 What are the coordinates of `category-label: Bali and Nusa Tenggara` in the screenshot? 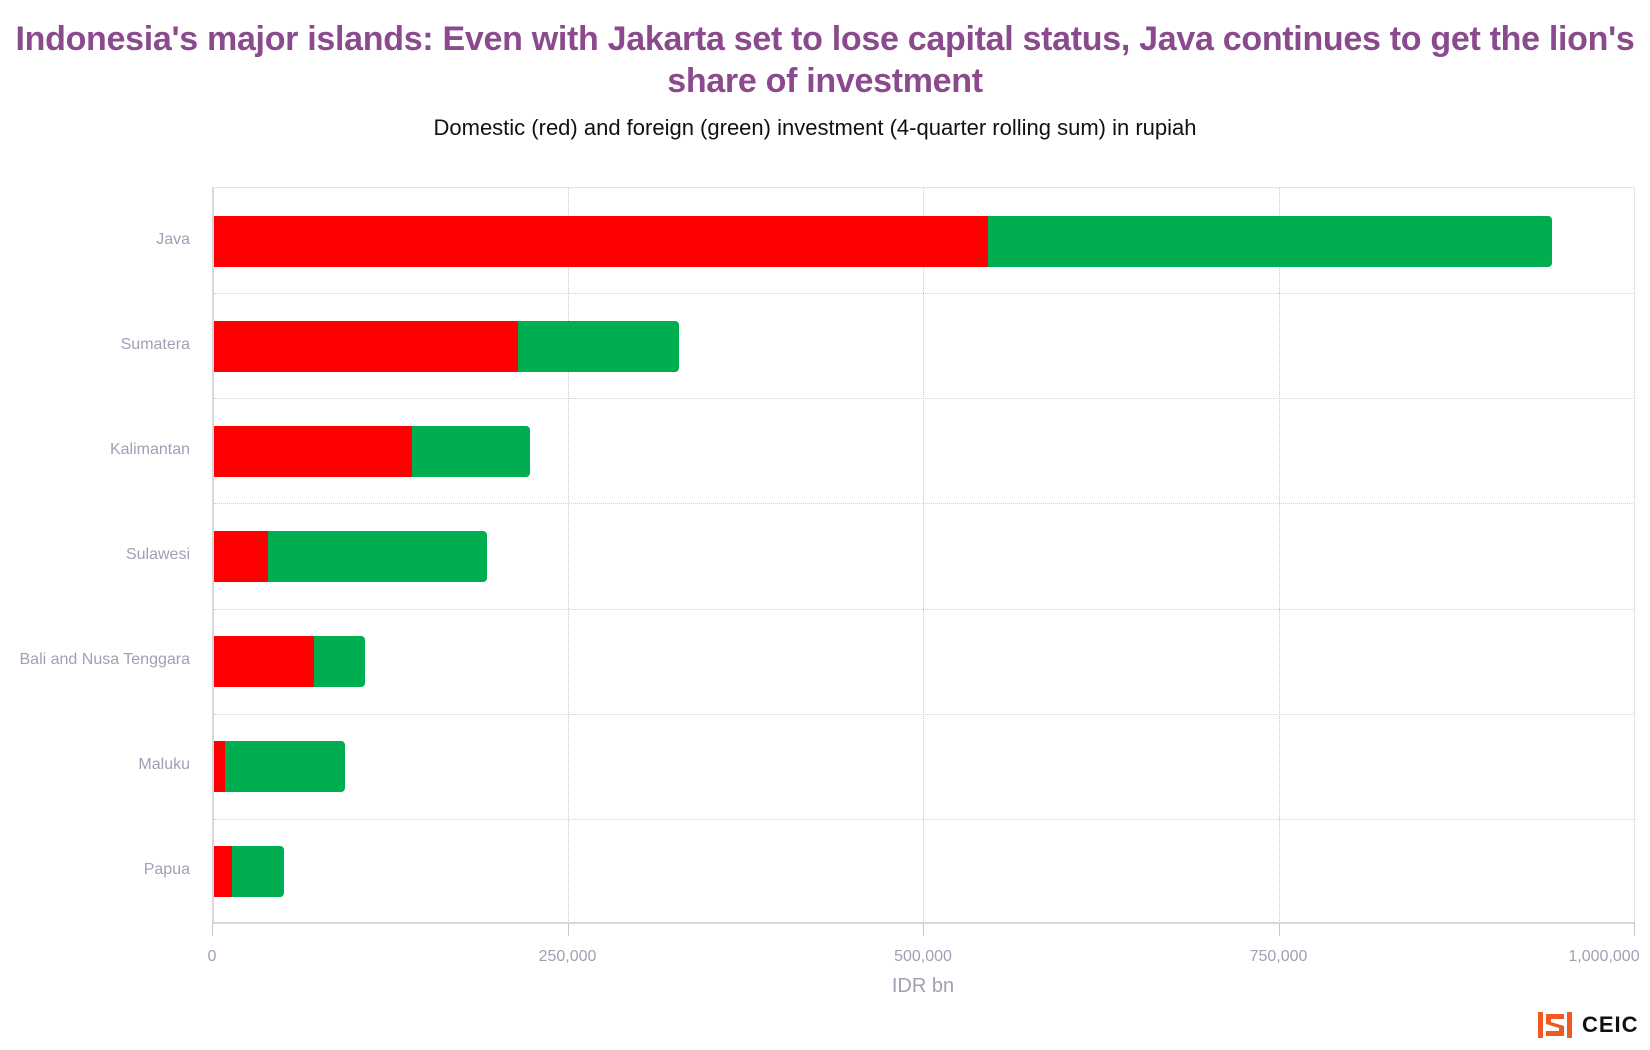 It's located at (105, 660).